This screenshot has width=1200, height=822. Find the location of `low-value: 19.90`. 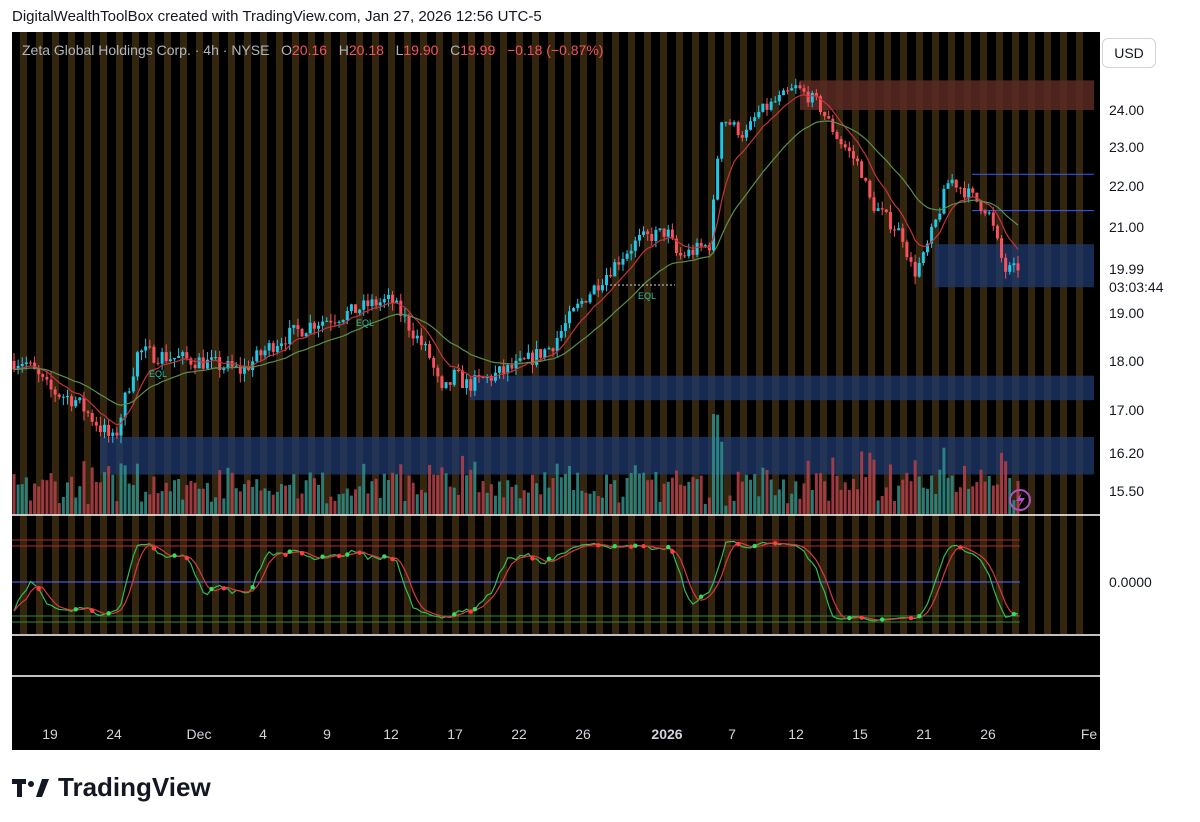

low-value: 19.90 is located at coordinates (421, 50).